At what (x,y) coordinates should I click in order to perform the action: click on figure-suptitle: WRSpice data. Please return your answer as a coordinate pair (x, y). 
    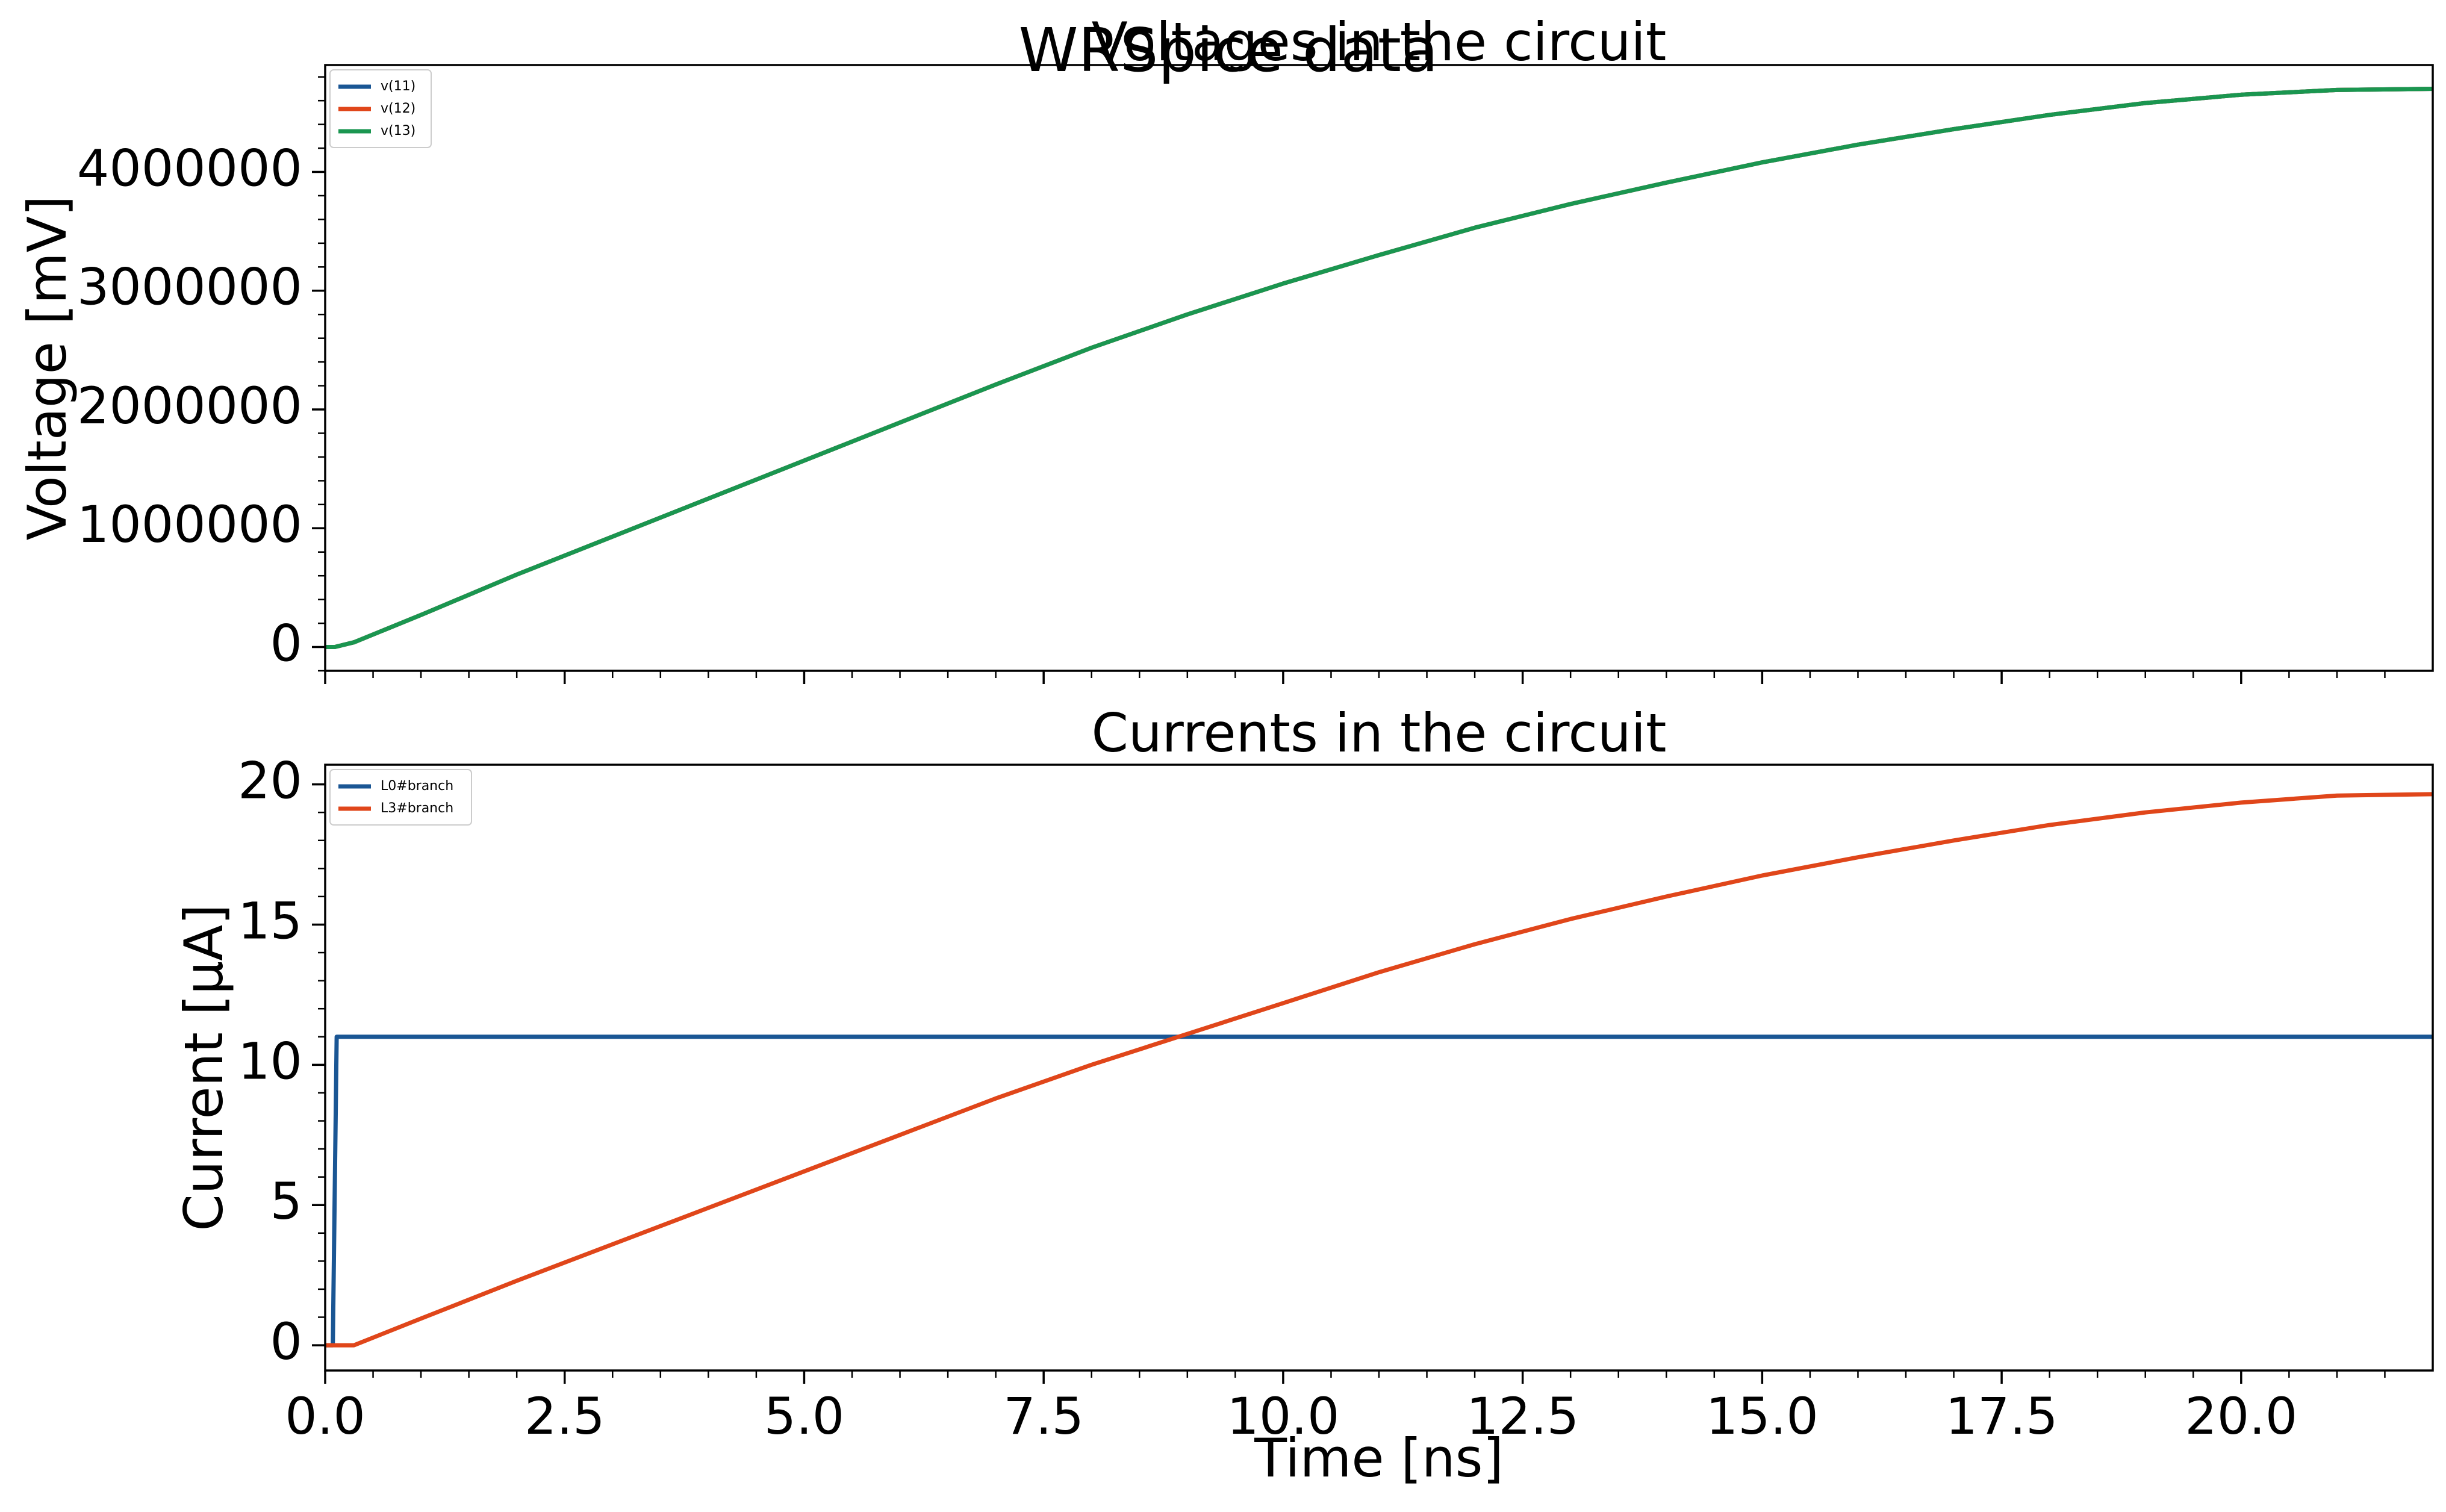
    Looking at the image, I should click on (1229, 50).